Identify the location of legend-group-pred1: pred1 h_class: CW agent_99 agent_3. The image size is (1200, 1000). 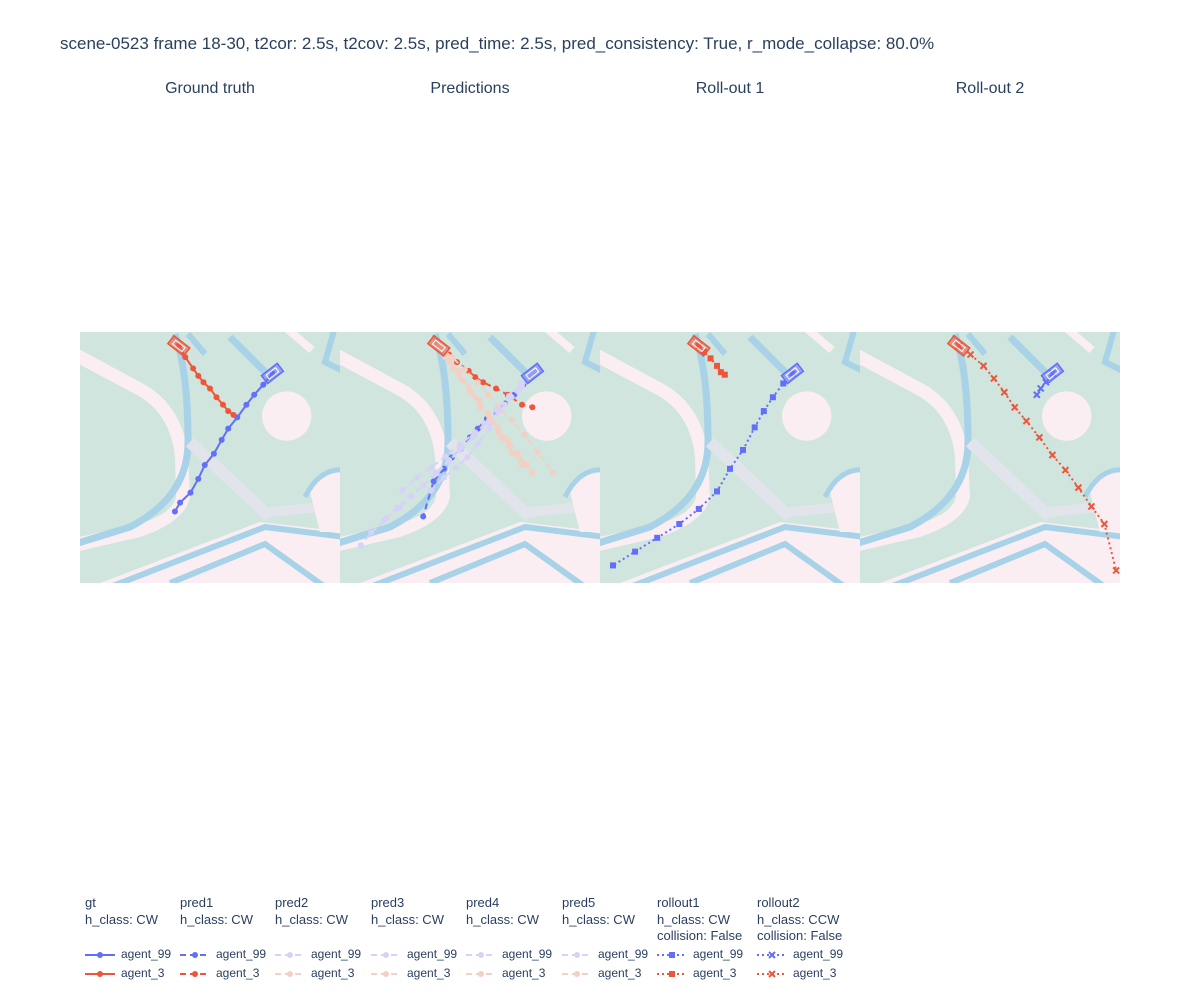
(223, 937).